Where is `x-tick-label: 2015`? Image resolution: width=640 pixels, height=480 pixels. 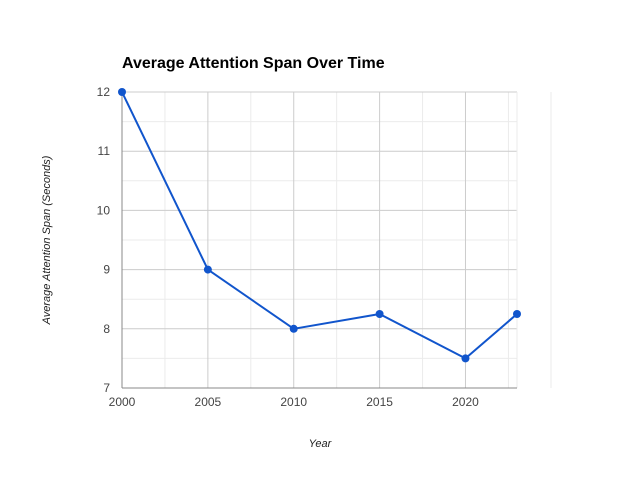
x-tick-label: 2015 is located at coordinates (379, 402).